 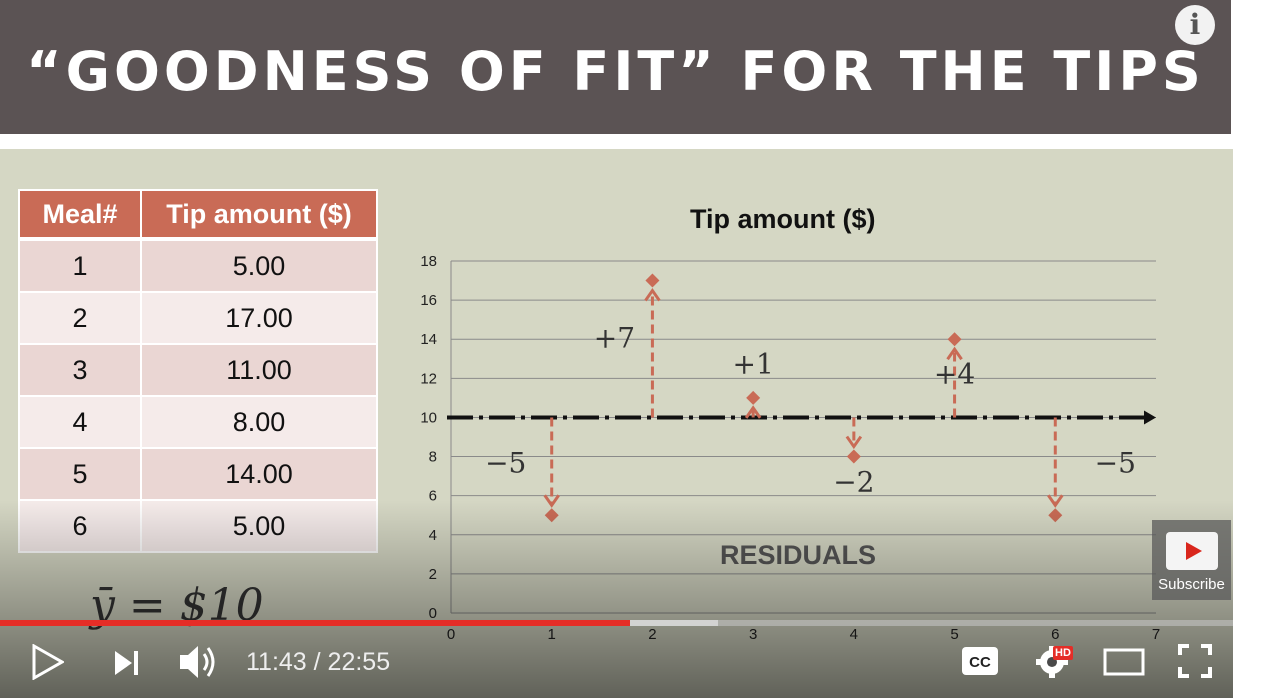 What do you see at coordinates (259, 265) in the screenshot?
I see `table-cell: 5.00` at bounding box center [259, 265].